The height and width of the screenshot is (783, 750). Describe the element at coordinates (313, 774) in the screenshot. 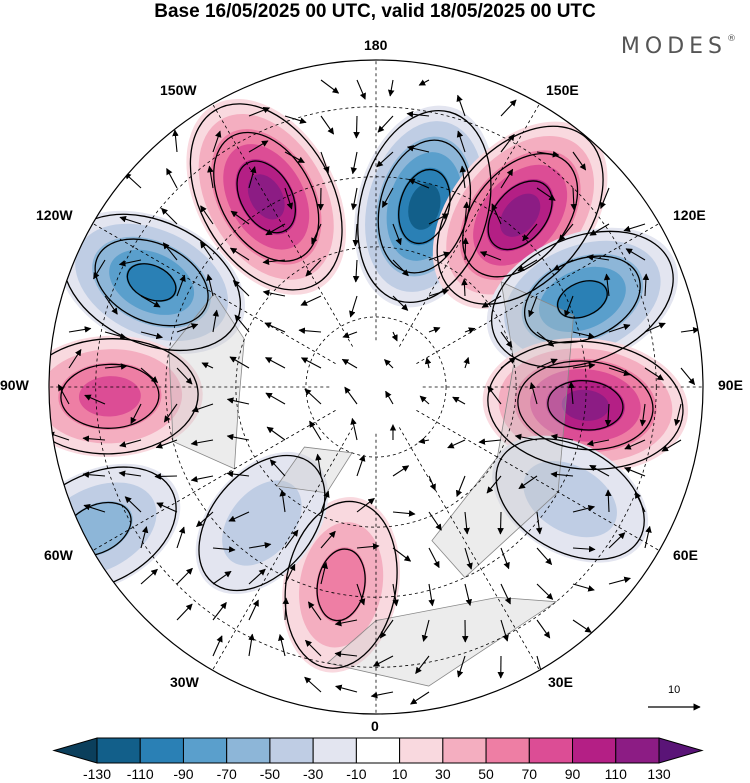

I see `colorbar-tick-label: -30` at that location.